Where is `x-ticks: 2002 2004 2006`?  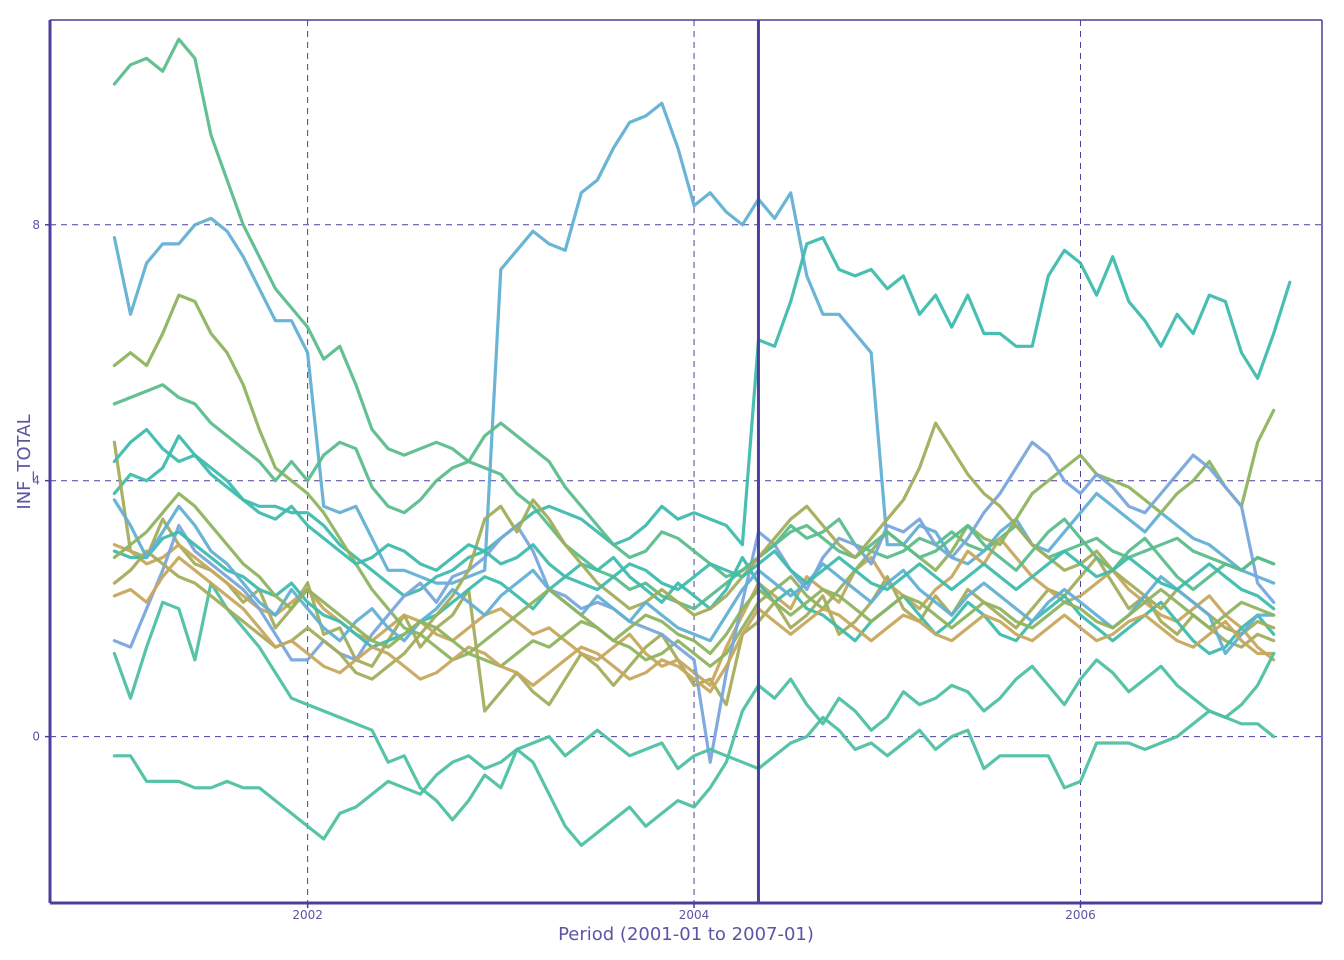
x-ticks: 2002 2004 2006 is located at coordinates (694, 912).